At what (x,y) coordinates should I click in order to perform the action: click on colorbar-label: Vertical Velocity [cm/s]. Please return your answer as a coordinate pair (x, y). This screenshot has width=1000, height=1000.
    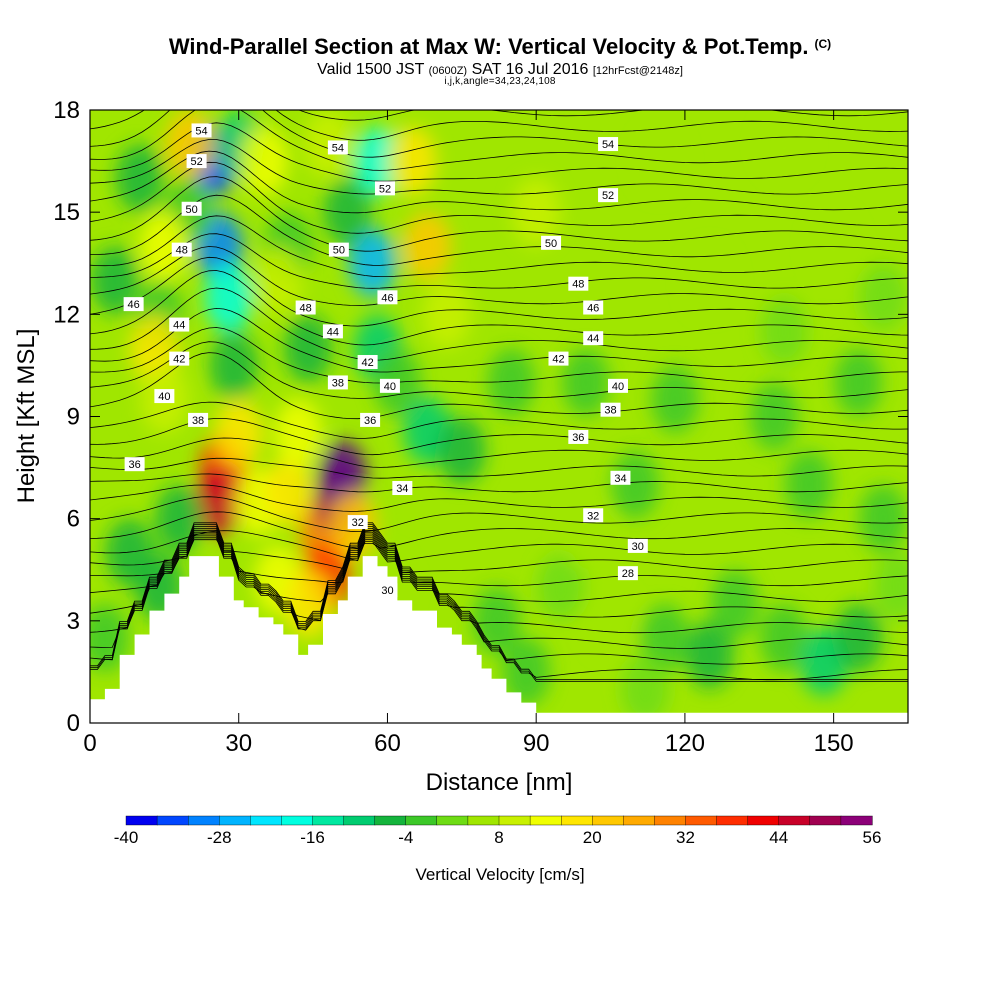
    Looking at the image, I should click on (499, 874).